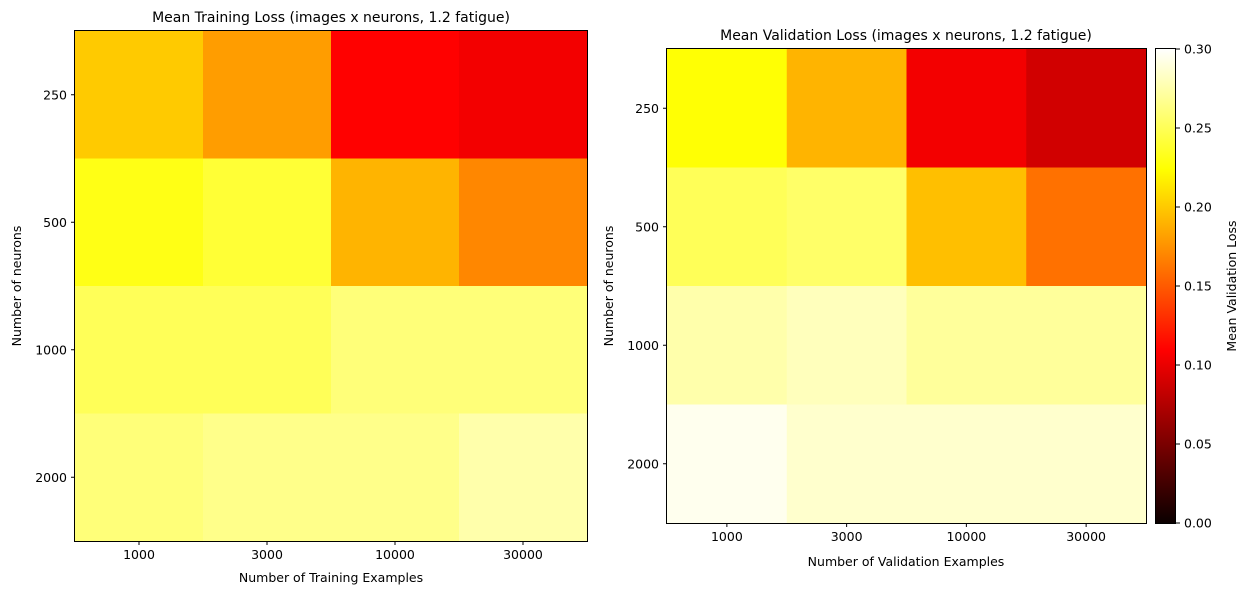  What do you see at coordinates (55, 286) in the screenshot?
I see `training-y-ticks: 250 500 1000 2000` at bounding box center [55, 286].